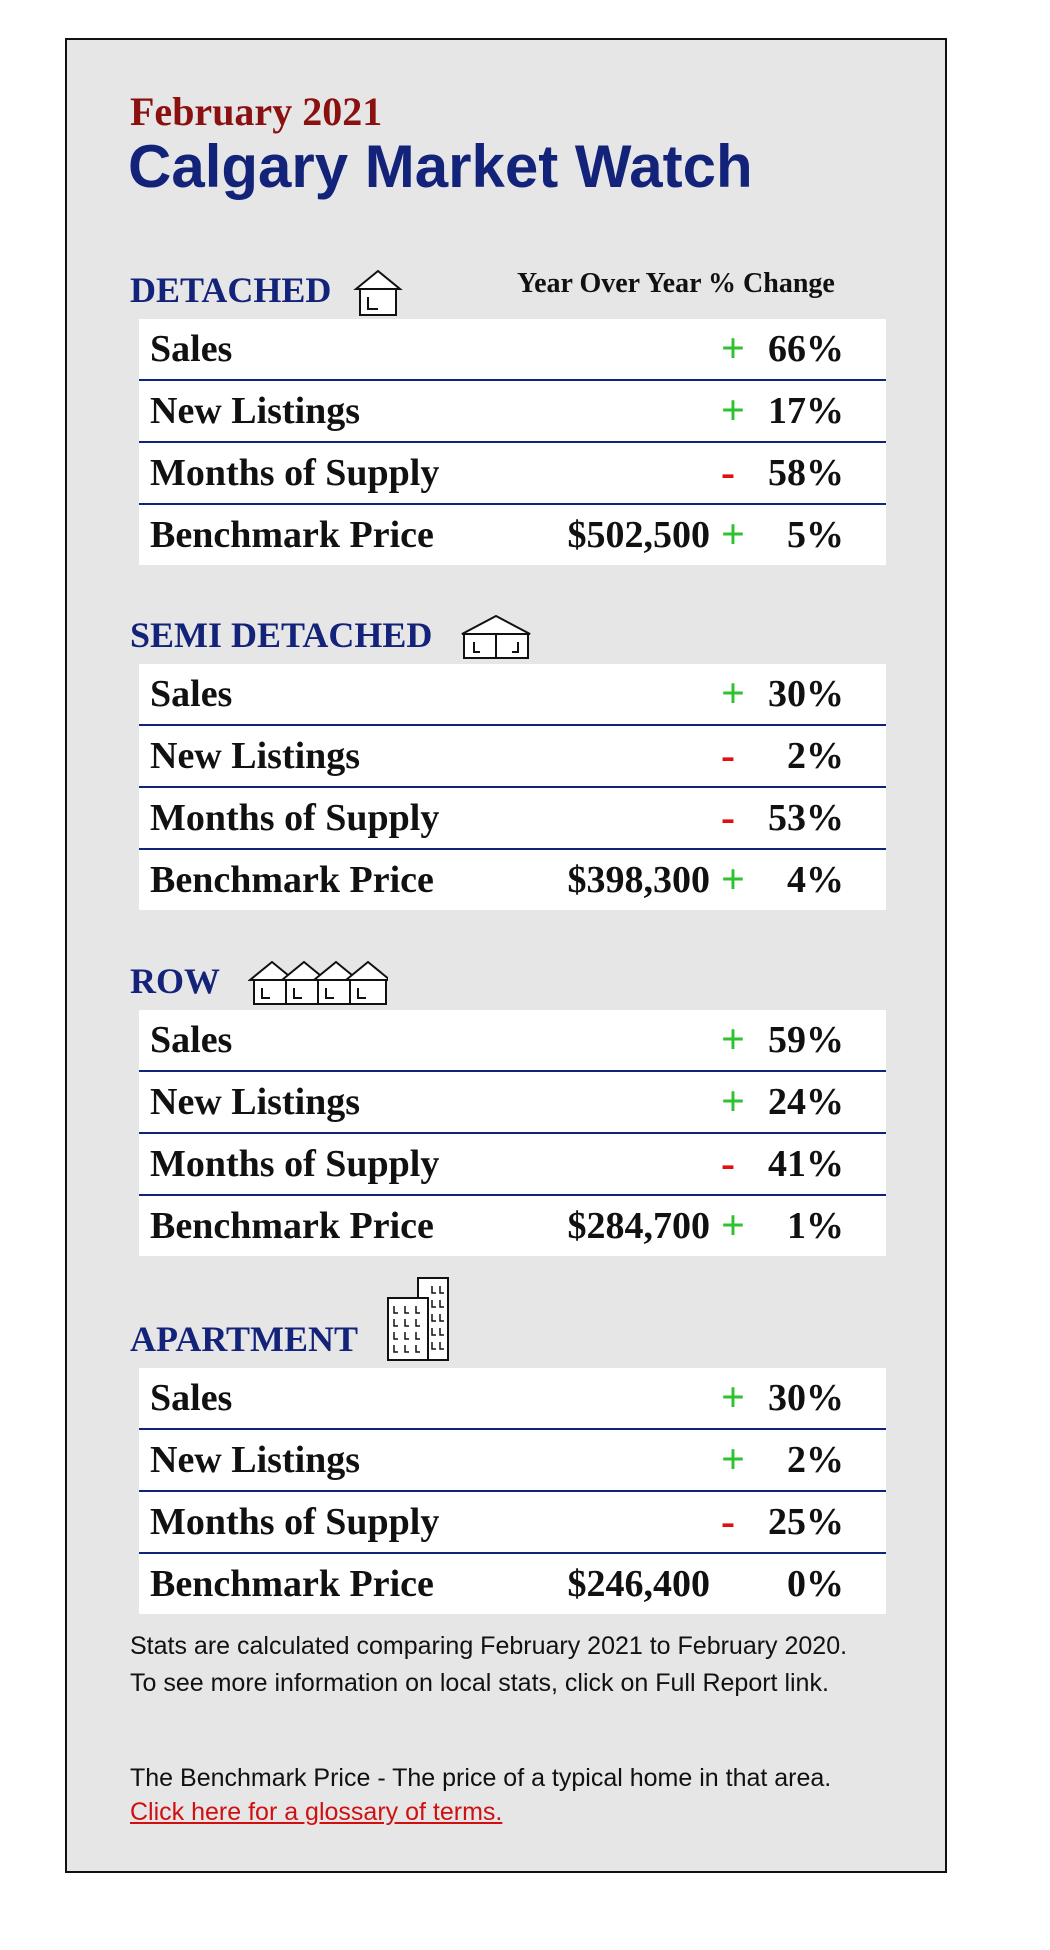  I want to click on change-value: 25%, so click(806, 1522).